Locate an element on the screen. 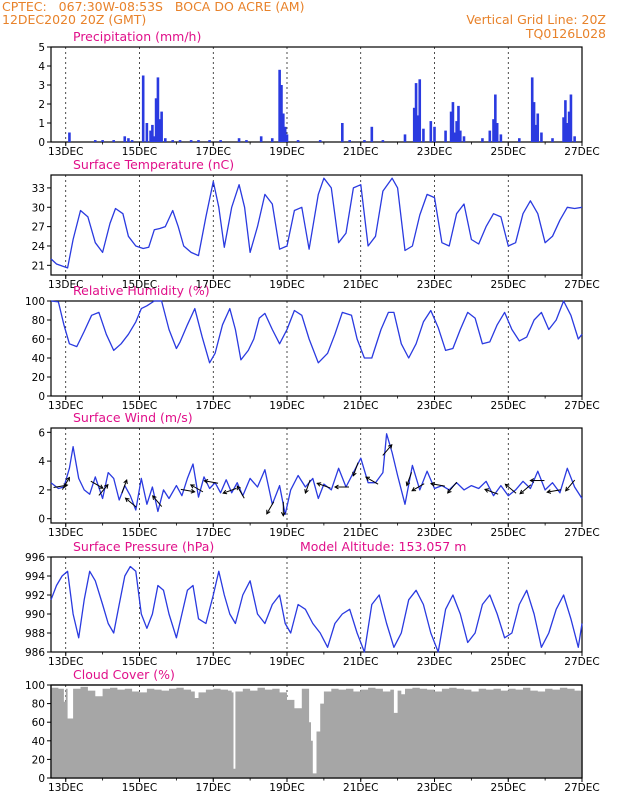 This screenshot has width=618, height=800. panel-title: Precipitation (mm/h) is located at coordinates (137, 36).